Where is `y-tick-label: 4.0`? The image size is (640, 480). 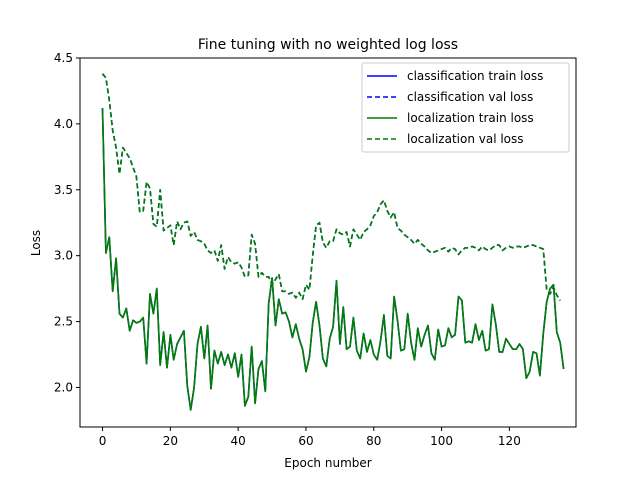
y-tick-label: 4.0 is located at coordinates (63, 124).